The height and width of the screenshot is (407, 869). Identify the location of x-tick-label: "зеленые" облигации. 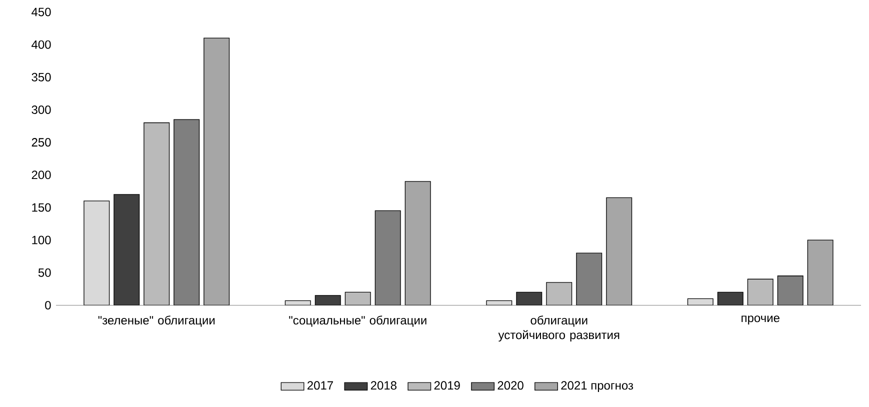
(156, 322).